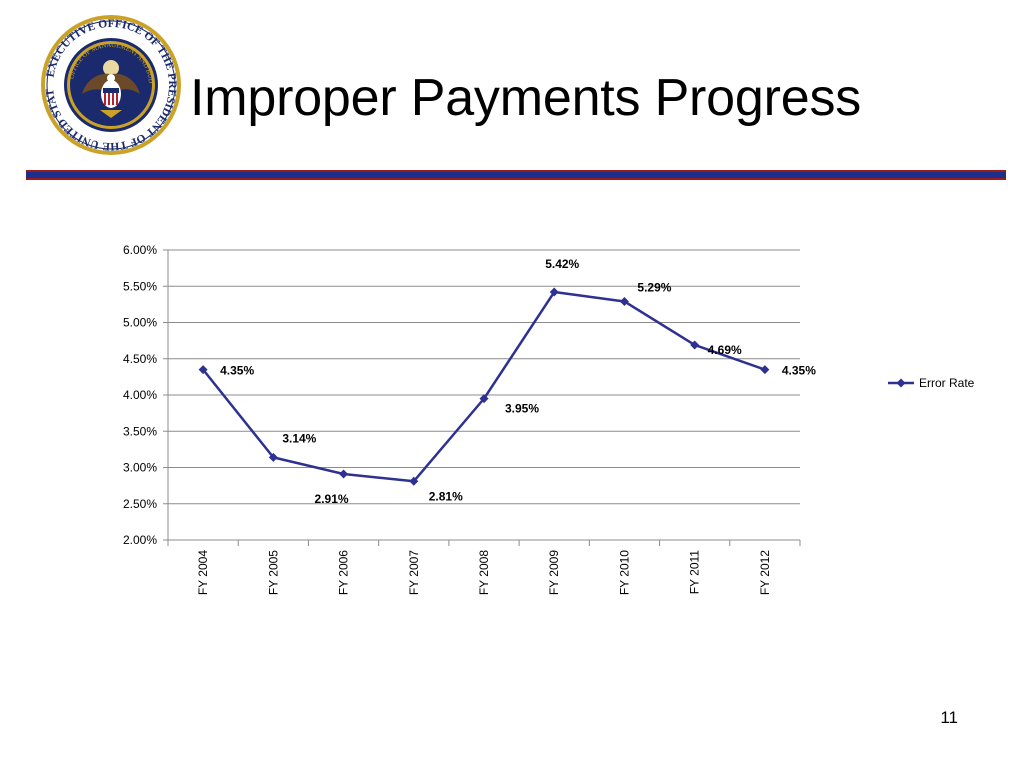  What do you see at coordinates (140, 540) in the screenshot?
I see `y-tick-label: 2.00%` at bounding box center [140, 540].